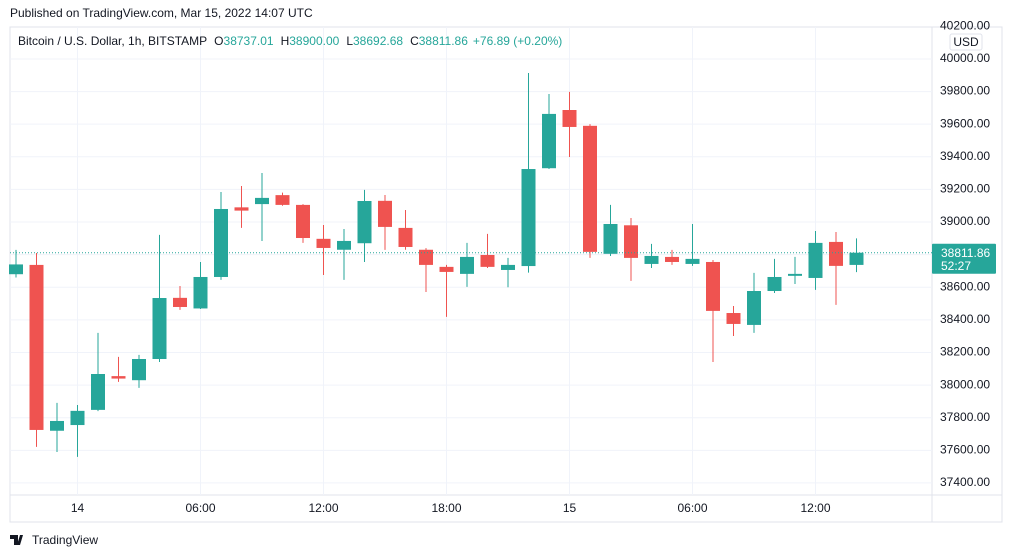 The image size is (1012, 558). I want to click on y-tick-label: 40000.00, so click(965, 58).